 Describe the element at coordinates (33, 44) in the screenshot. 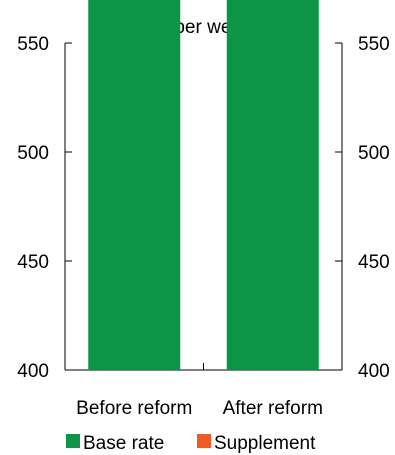

I see `y-tick-left-label: 550` at that location.